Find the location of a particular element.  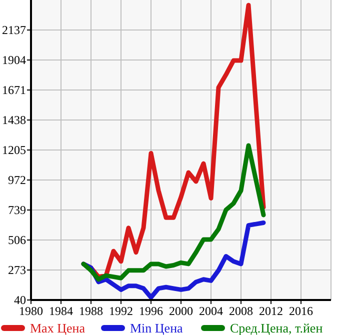

y-tick-label: 1904 is located at coordinates (14, 60).